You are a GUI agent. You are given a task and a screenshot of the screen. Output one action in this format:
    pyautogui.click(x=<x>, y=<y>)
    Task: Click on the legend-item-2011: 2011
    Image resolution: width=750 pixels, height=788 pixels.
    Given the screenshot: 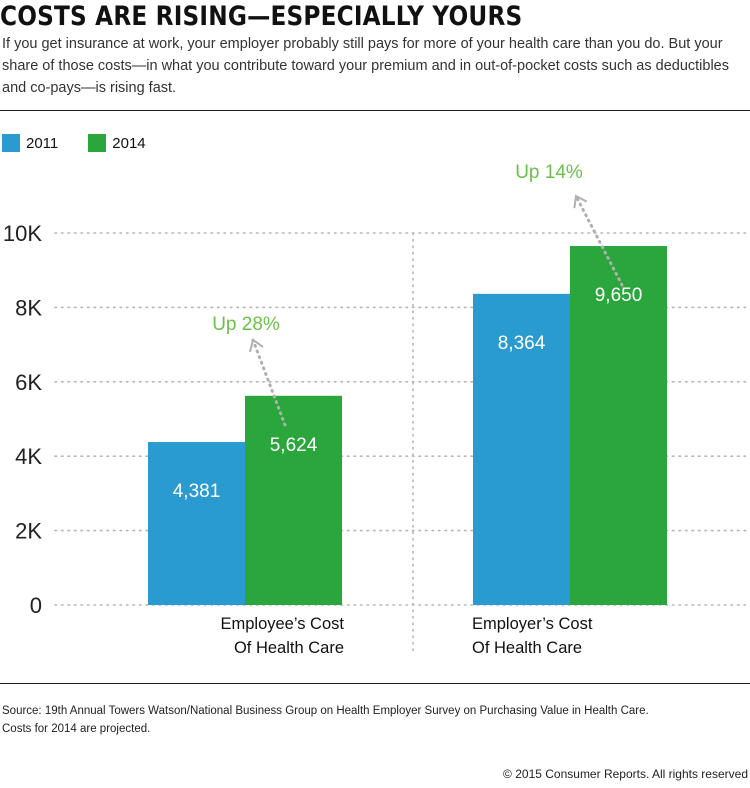 What is the action you would take?
    pyautogui.click(x=30, y=143)
    